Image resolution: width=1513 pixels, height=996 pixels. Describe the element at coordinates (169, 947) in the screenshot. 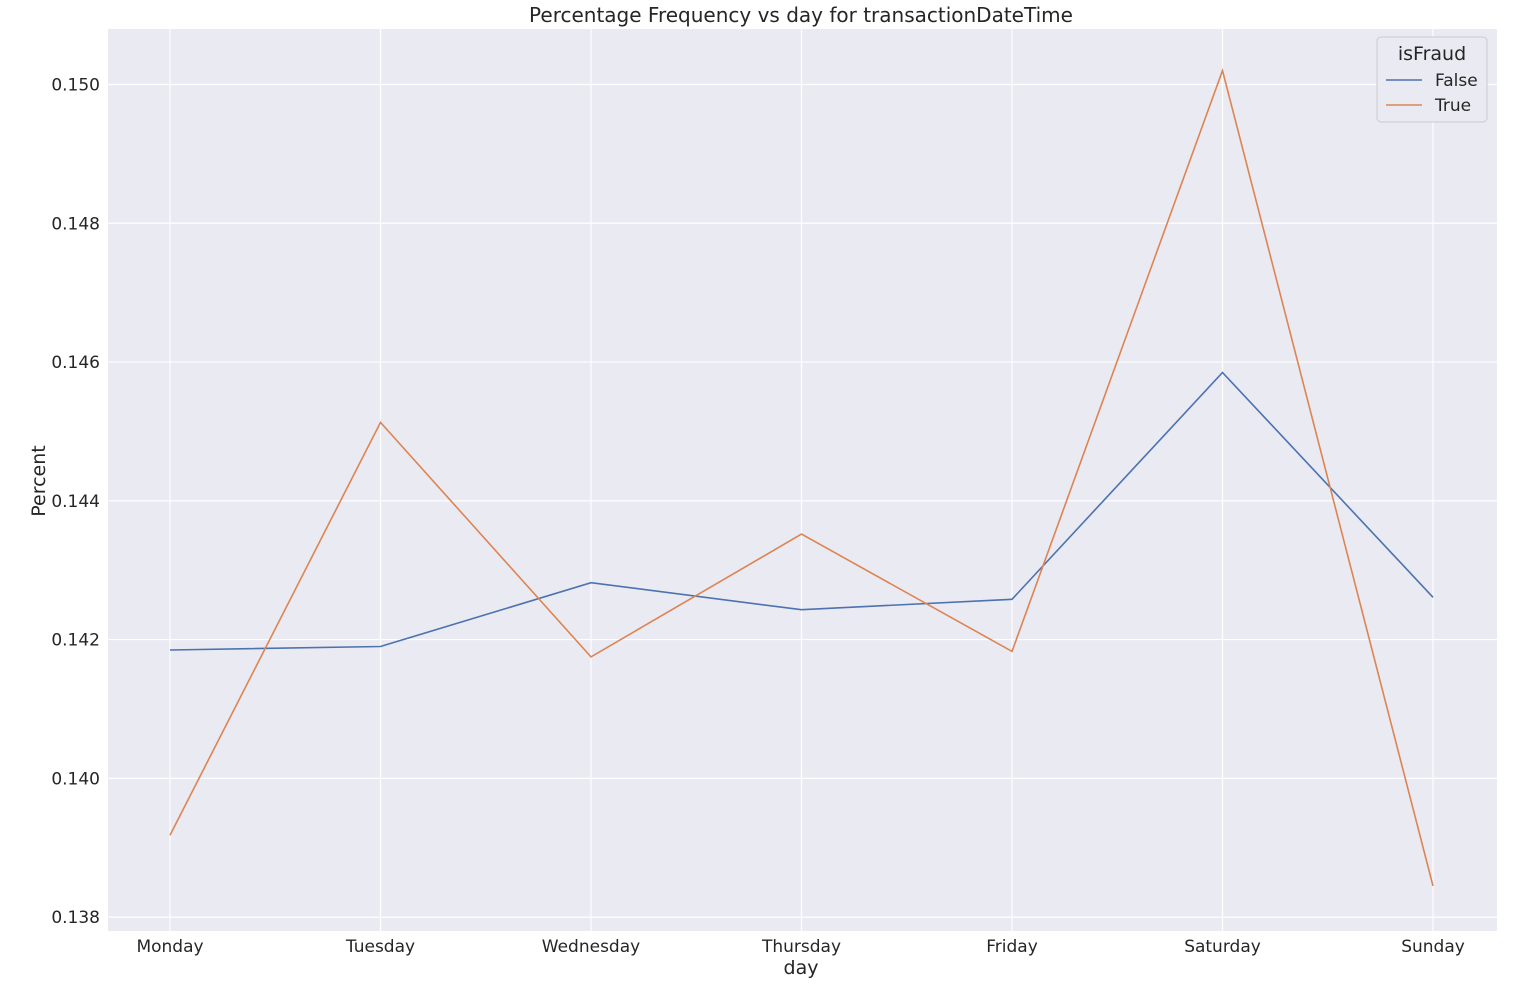

I see `x-tick-label: Monday` at that location.